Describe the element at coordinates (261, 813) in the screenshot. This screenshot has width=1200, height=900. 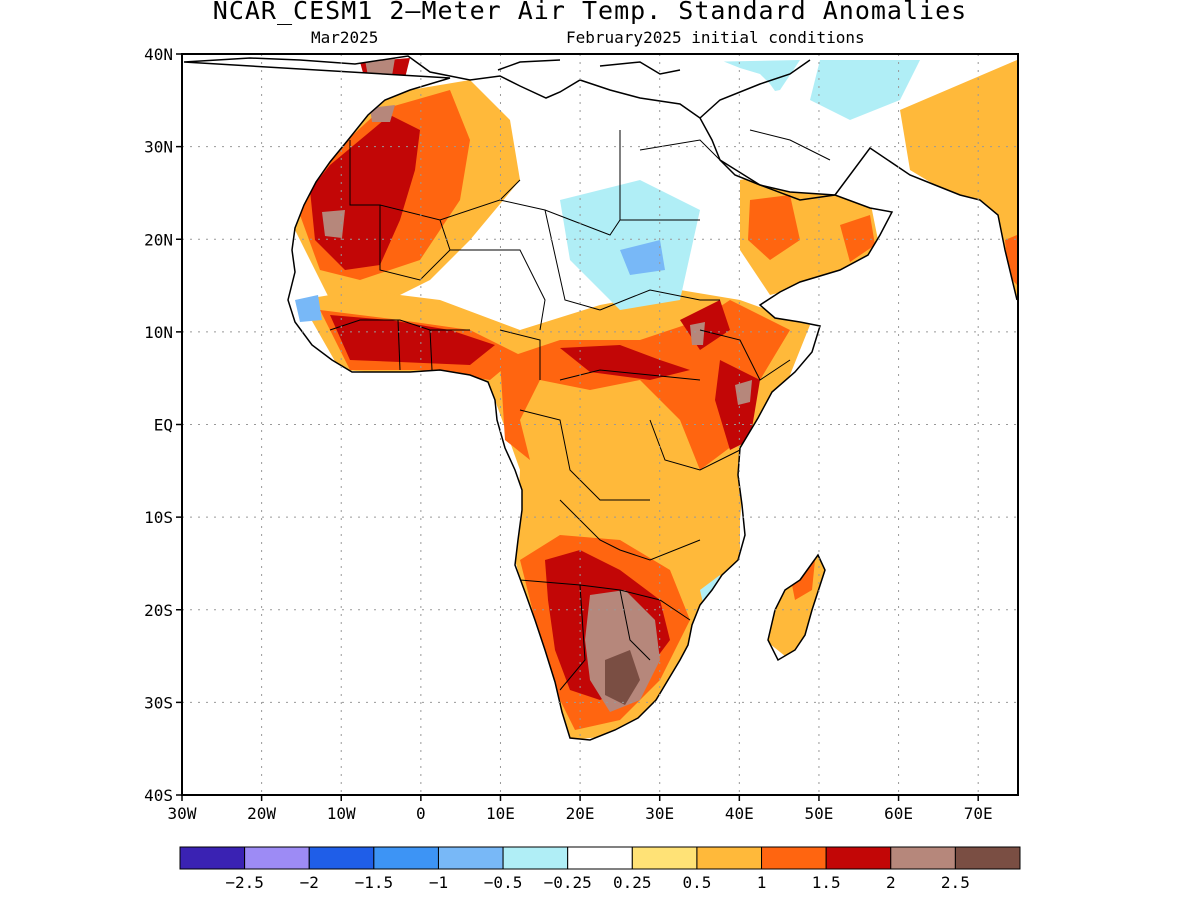
I see `lon-tick-label: 20W` at that location.